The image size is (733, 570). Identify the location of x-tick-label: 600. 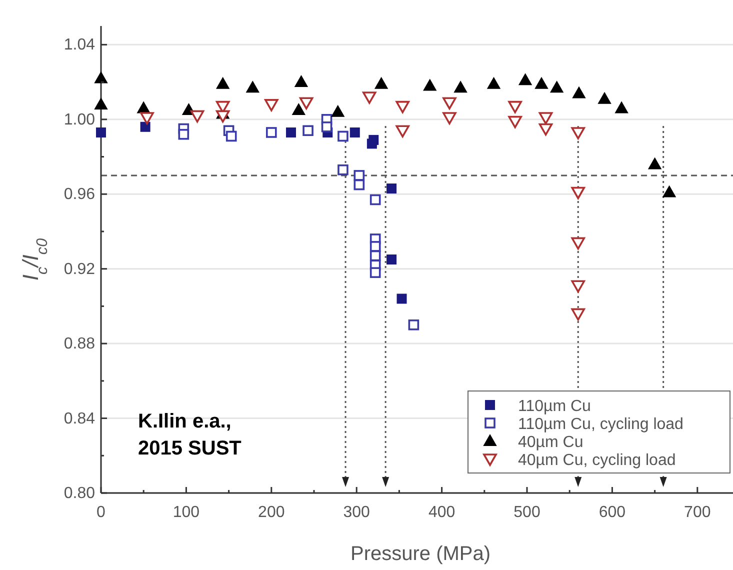
(612, 512).